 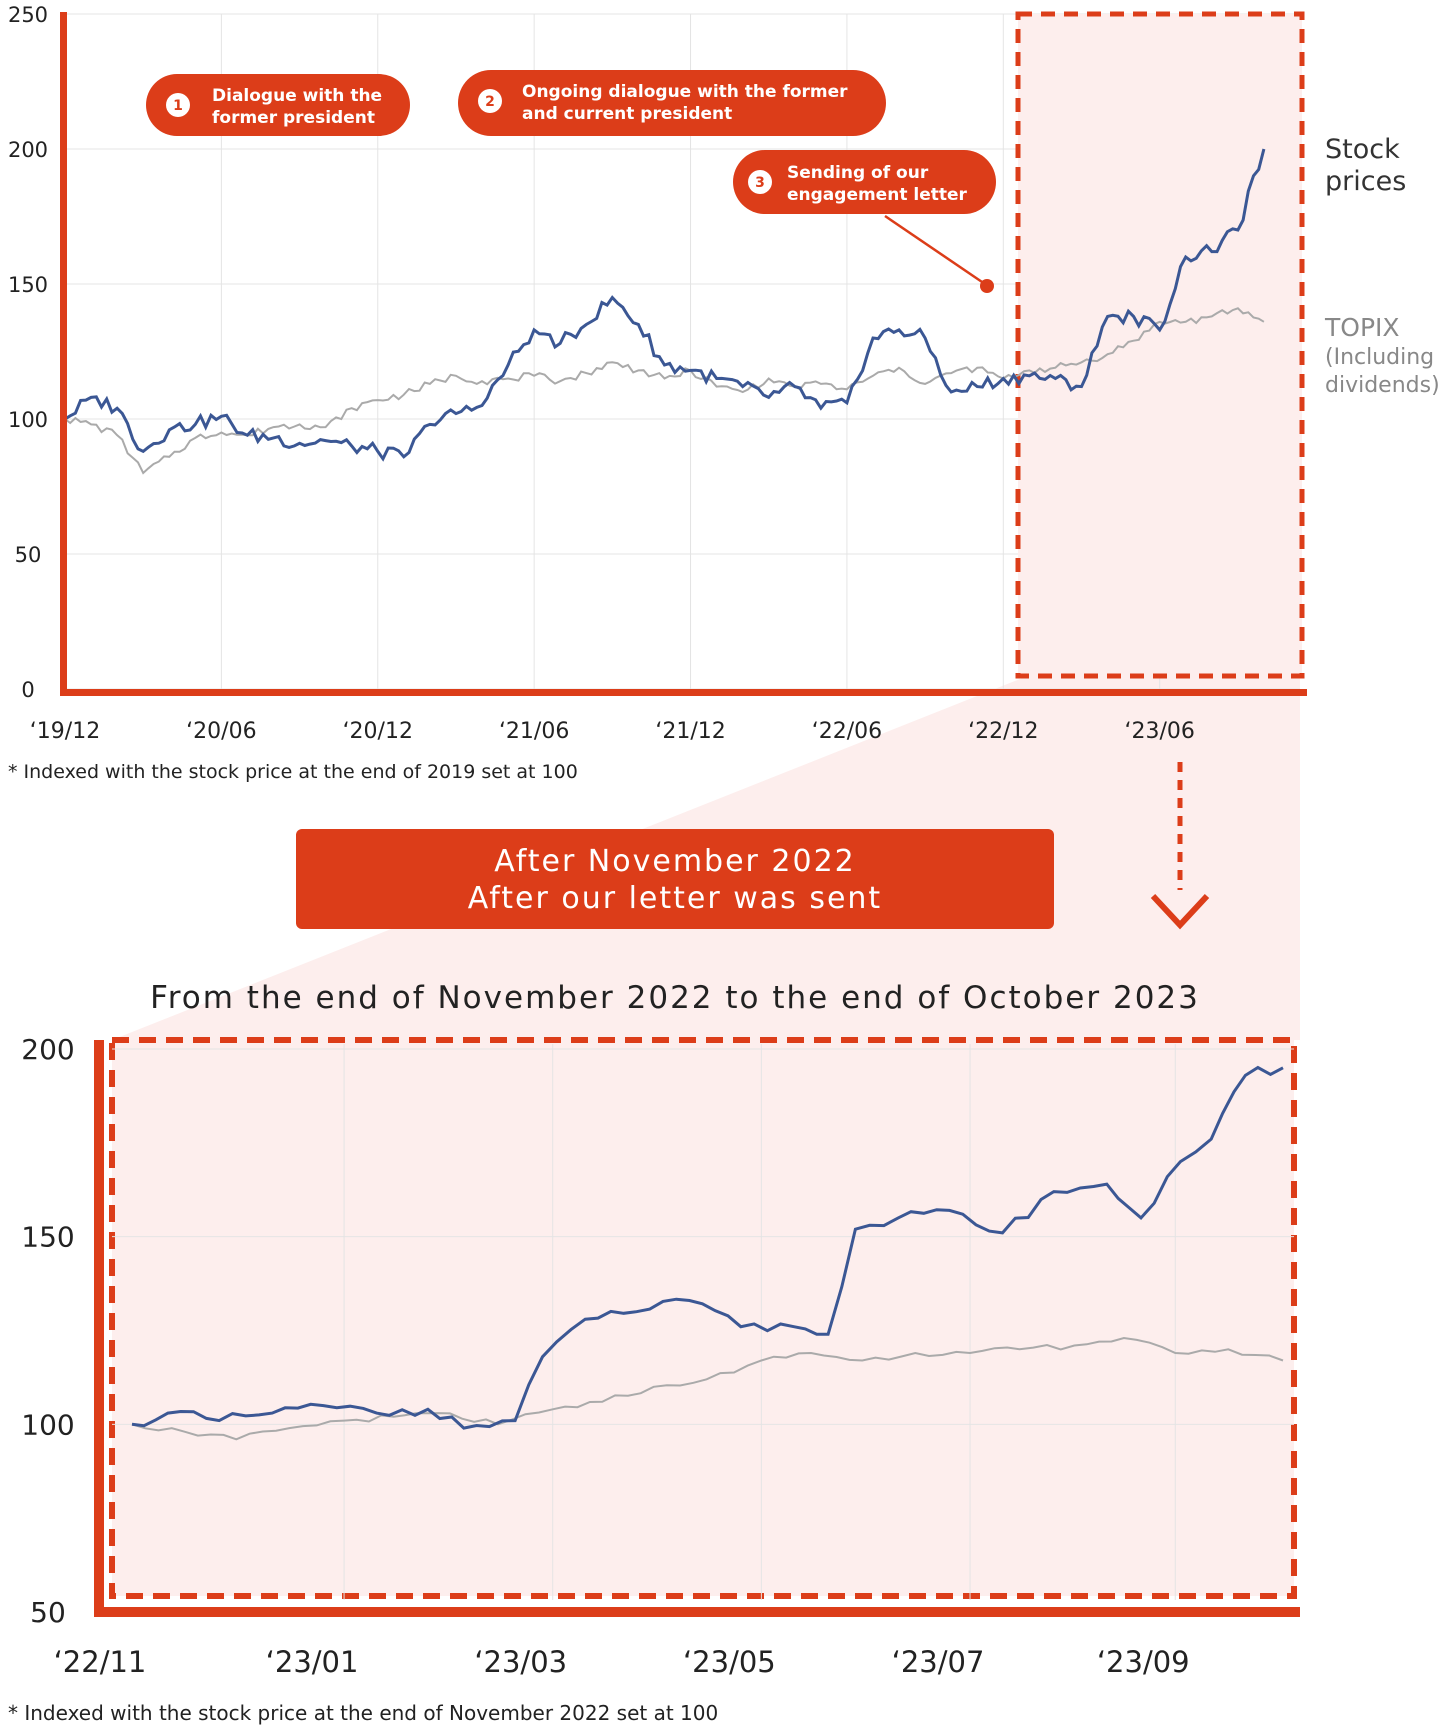 I want to click on legend-stock-line2: prices, so click(x=1365, y=181).